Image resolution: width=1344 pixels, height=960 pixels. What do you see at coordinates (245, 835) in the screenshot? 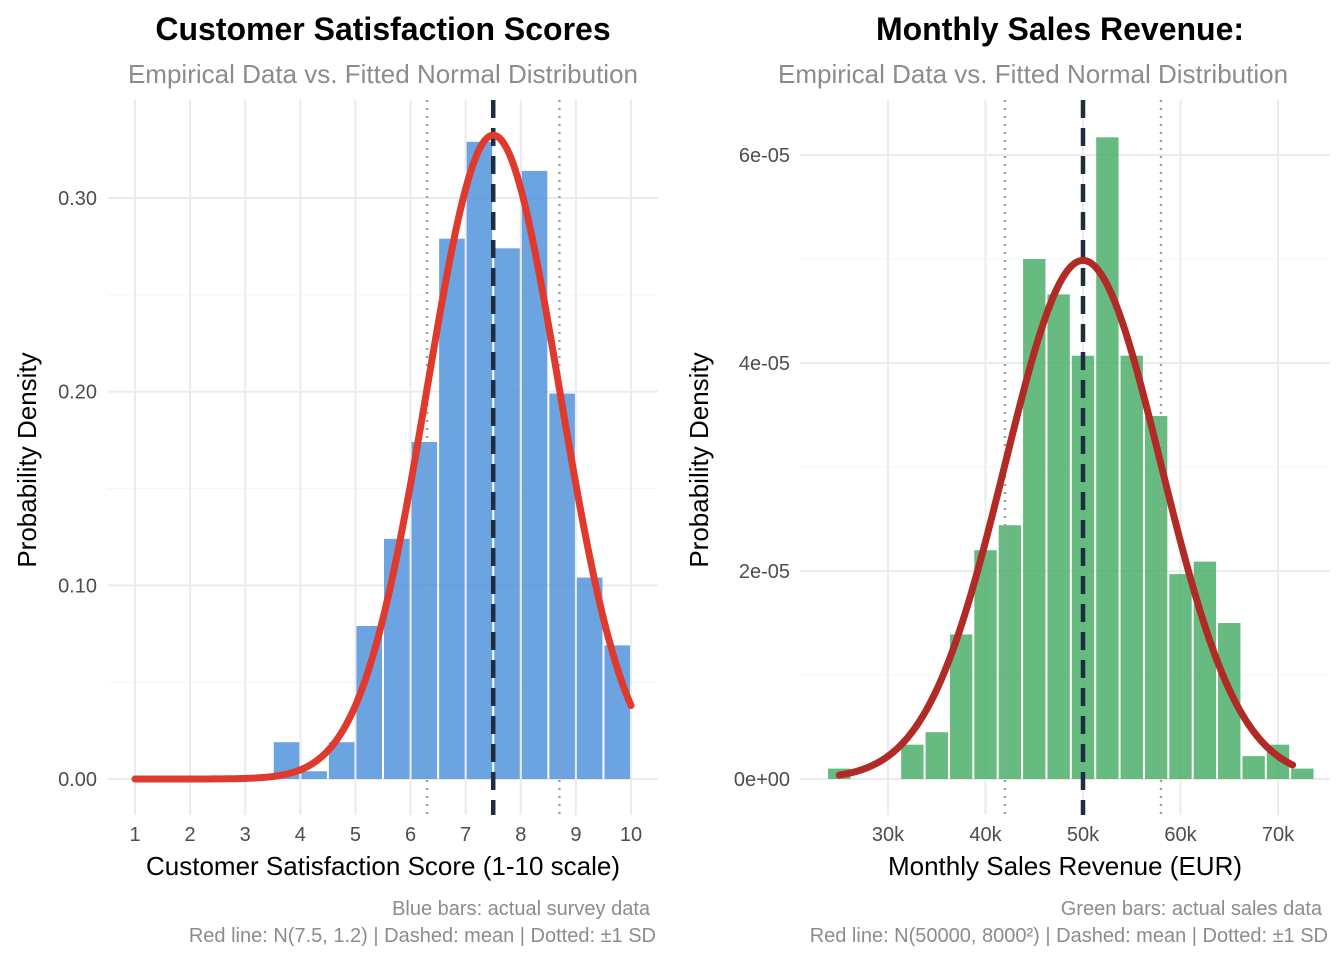
I see `x-tick-label: 3` at bounding box center [245, 835].